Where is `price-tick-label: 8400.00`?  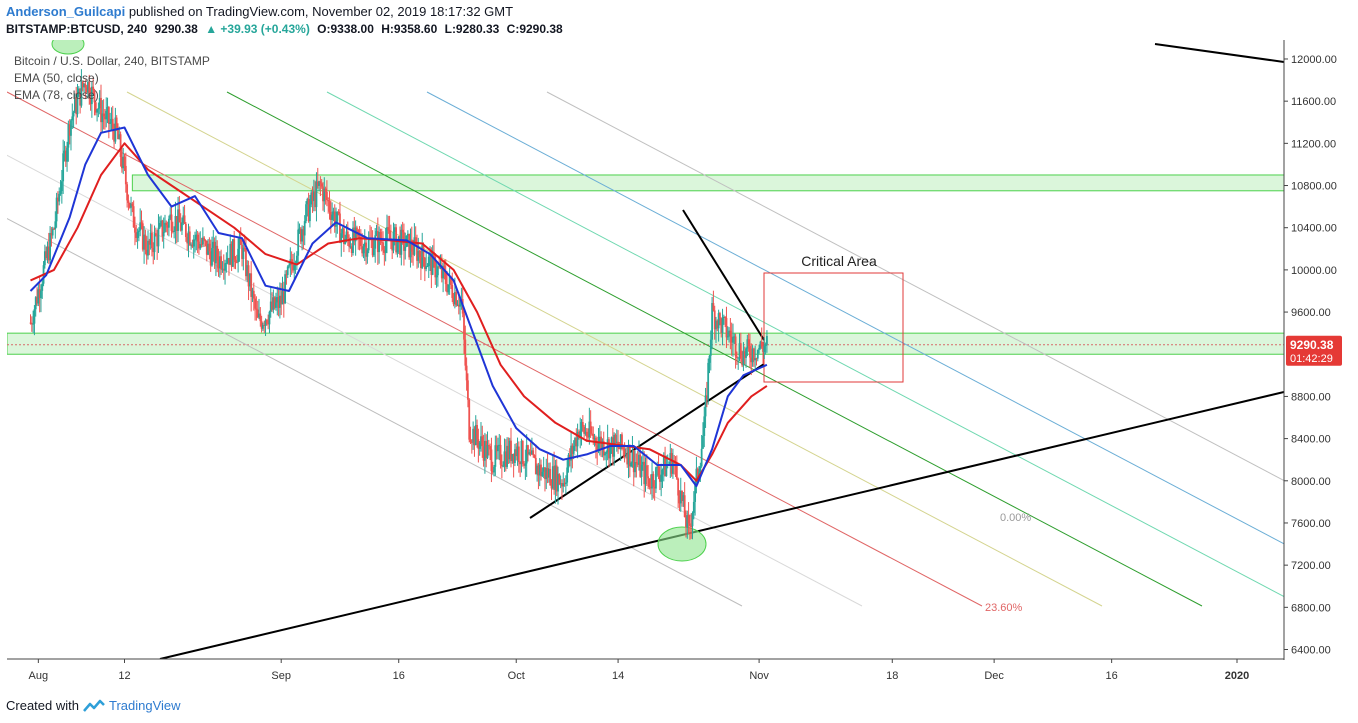
price-tick-label: 8400.00 is located at coordinates (1311, 440).